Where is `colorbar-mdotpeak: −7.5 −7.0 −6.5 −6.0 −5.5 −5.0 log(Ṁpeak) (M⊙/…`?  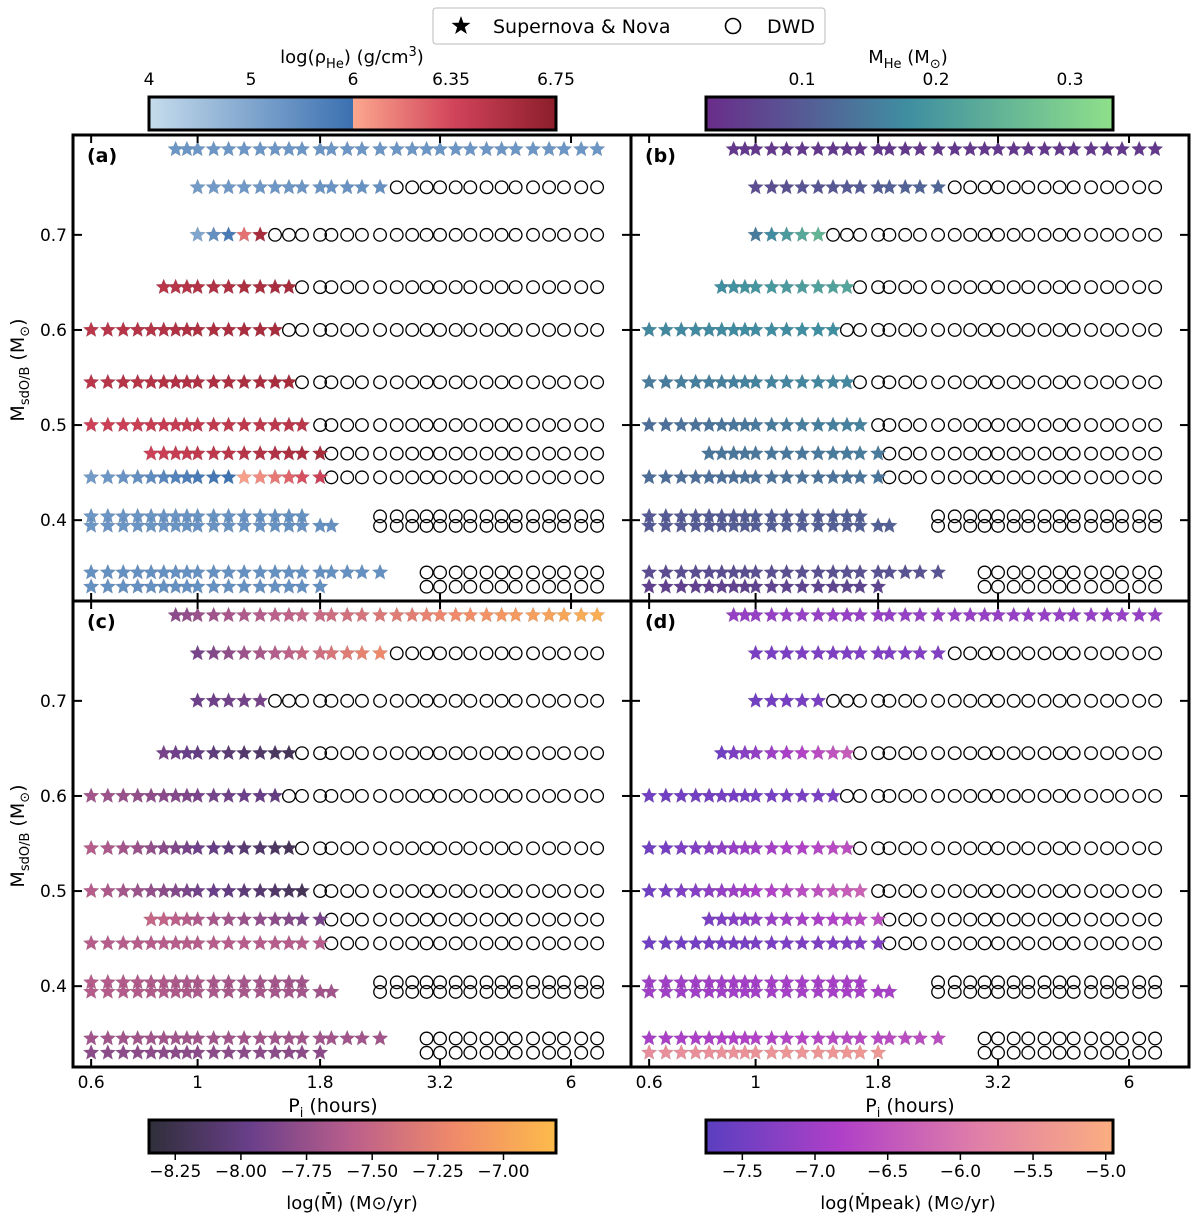
colorbar-mdotpeak: −7.5 −7.0 −6.5 −6.0 −5.5 −5.0 log(Ṁpeak) (M⊙/… is located at coordinates (915, 1166).